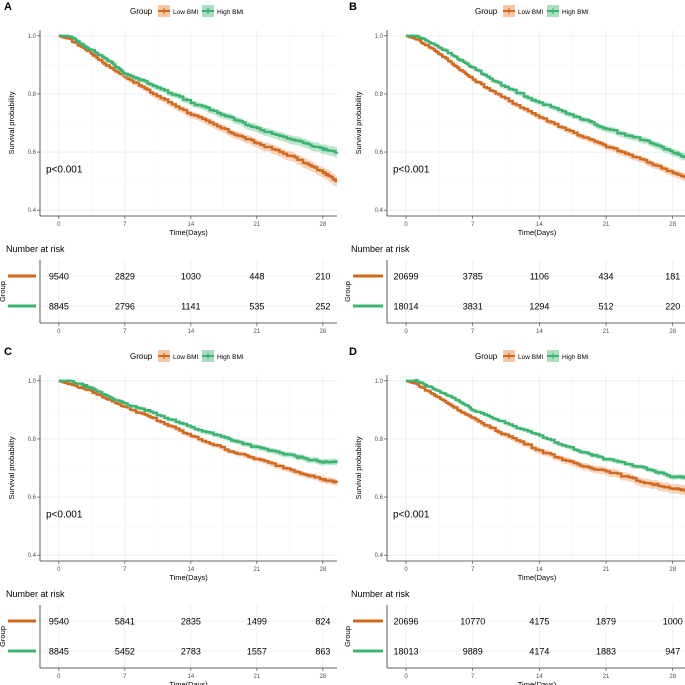 This screenshot has width=685, height=685. Describe the element at coordinates (322, 622) in the screenshot. I see `risk-count: 824` at that location.